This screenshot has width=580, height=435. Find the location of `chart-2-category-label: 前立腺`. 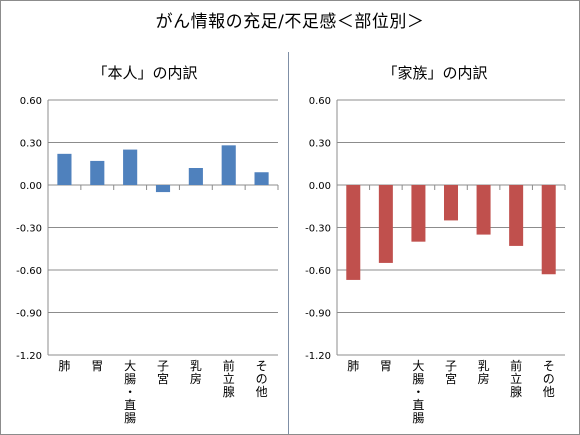

chart-2-category-label: 前立腺 is located at coordinates (516, 378).